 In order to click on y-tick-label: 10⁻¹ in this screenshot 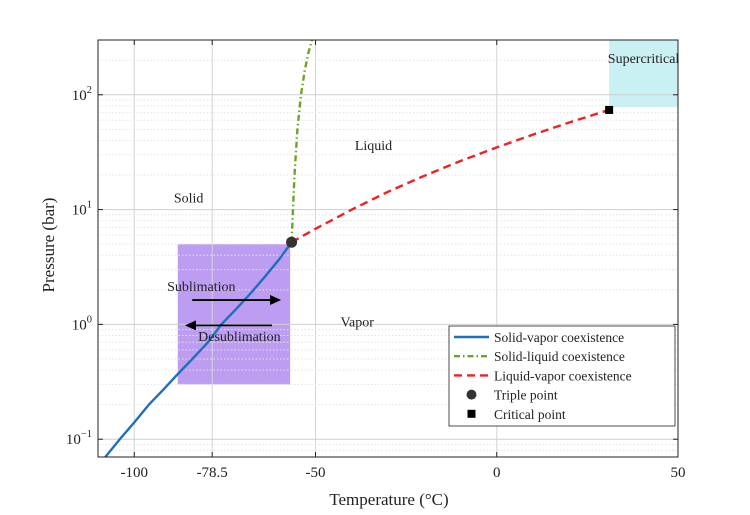, I will do `click(79, 438)`.